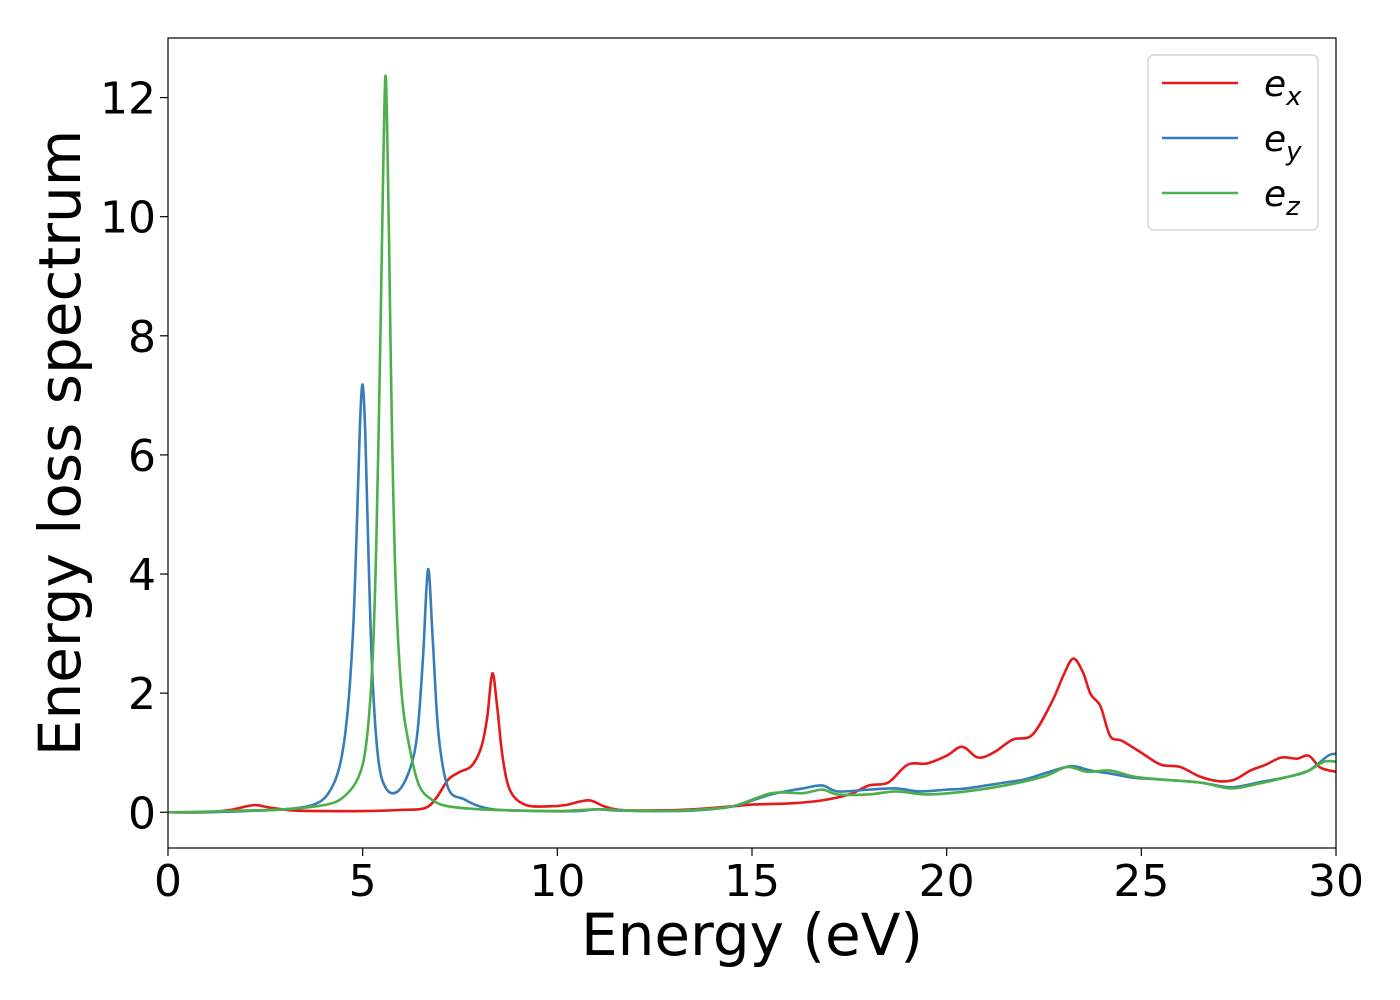  I want to click on legend-label-ez: ez, so click(1282, 198).